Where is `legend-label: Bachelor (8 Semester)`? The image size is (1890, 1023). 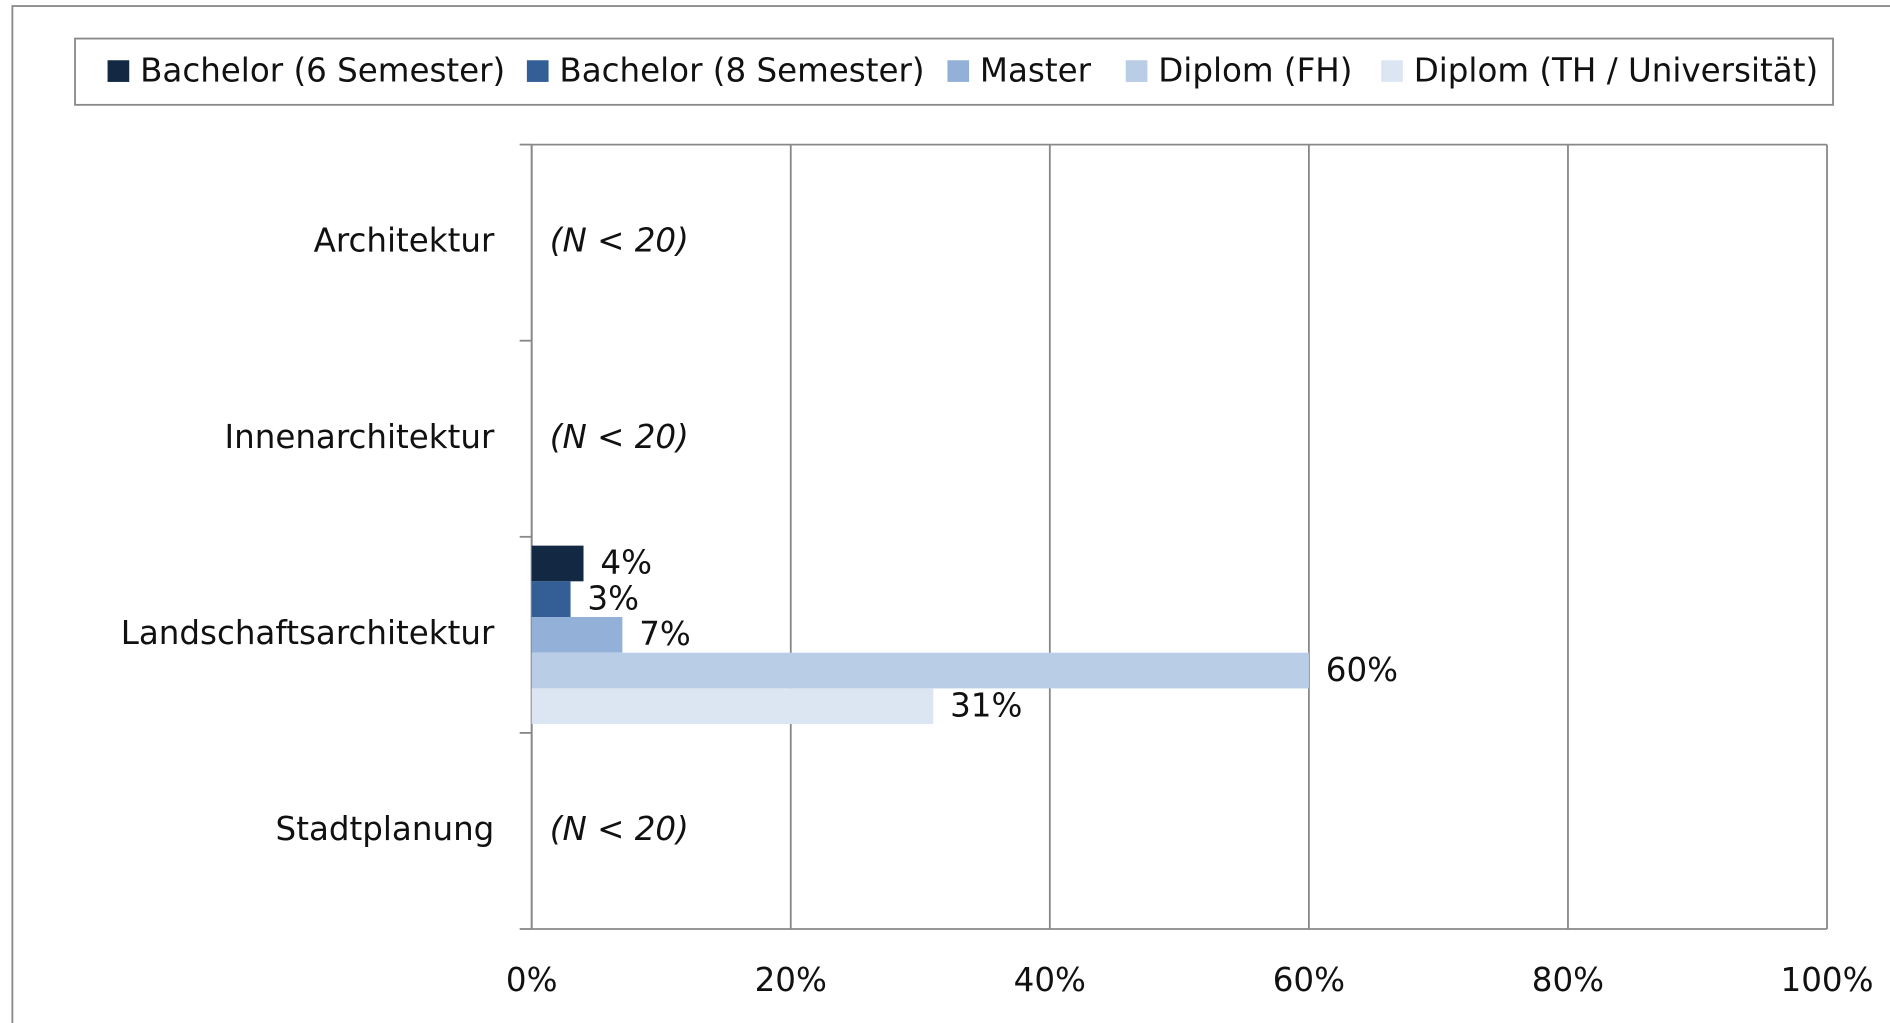
legend-label: Bachelor (8 Semester) is located at coordinates (741, 70).